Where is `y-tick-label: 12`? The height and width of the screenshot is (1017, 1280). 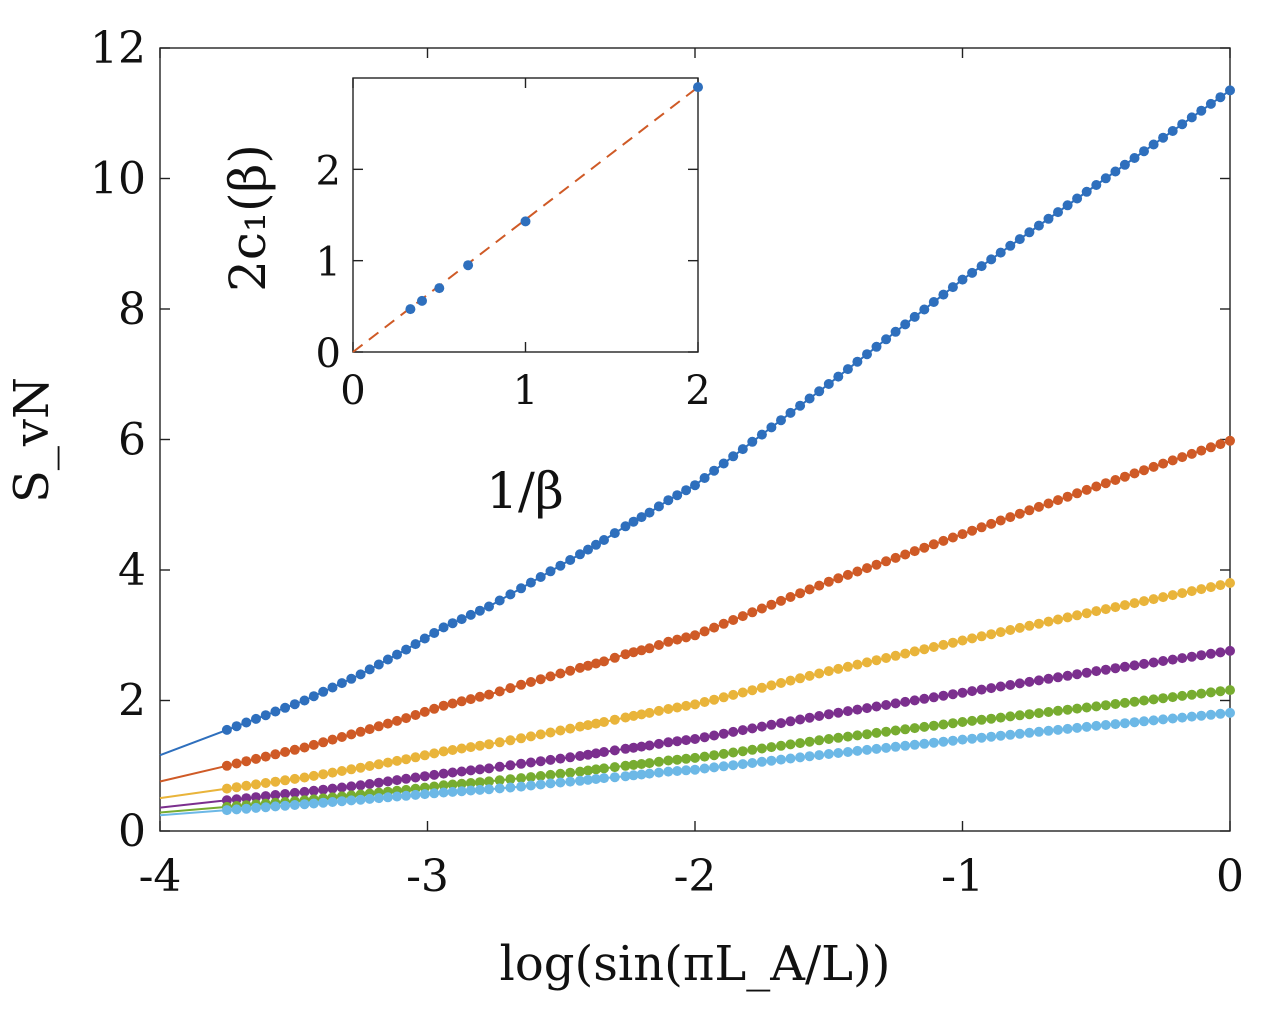 y-tick-label: 12 is located at coordinates (118, 48).